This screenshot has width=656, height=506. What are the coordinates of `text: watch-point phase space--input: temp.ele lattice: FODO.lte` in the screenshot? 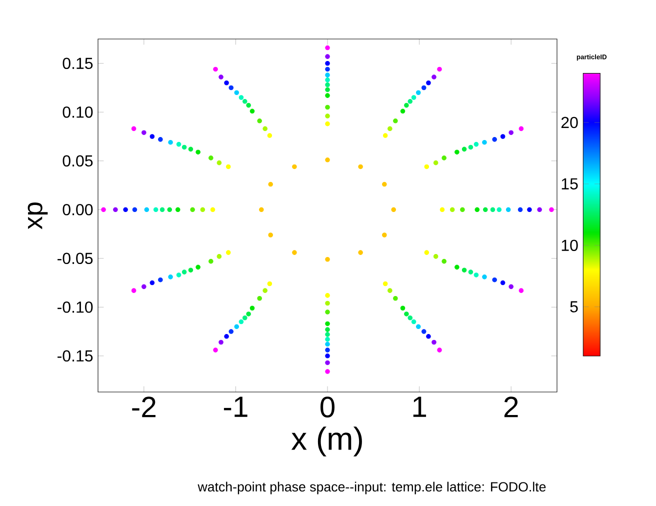 It's located at (372, 488).